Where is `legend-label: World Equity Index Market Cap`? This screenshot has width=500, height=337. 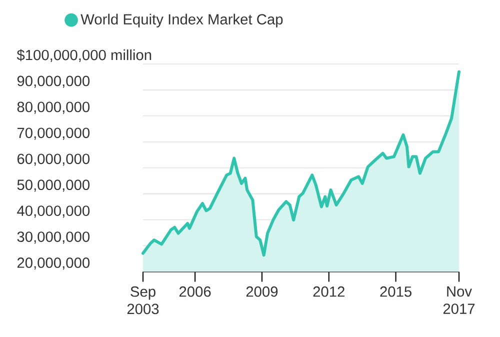
legend-label: World Equity Index Market Cap is located at coordinates (181, 21).